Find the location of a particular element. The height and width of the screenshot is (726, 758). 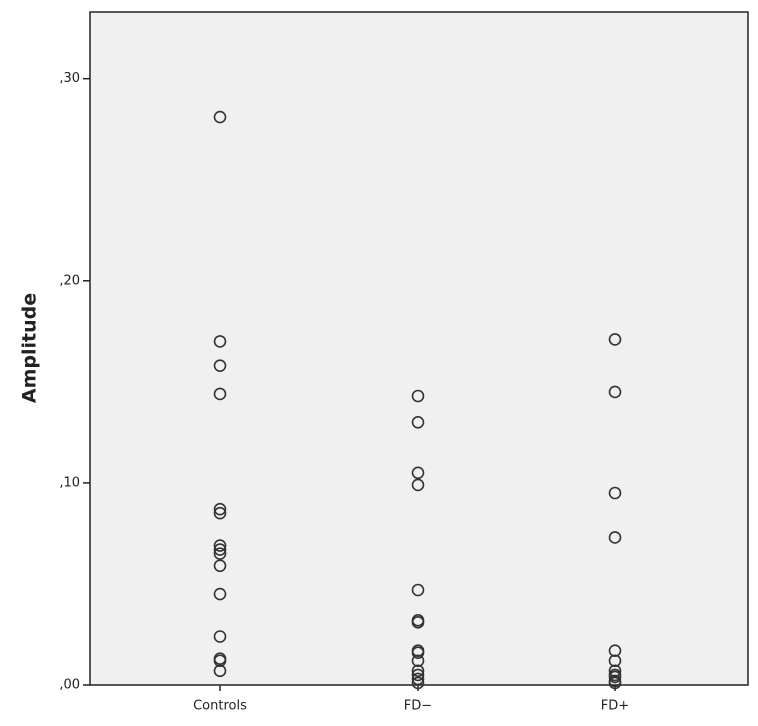

y-tick-label: ,20 is located at coordinates (69, 280).